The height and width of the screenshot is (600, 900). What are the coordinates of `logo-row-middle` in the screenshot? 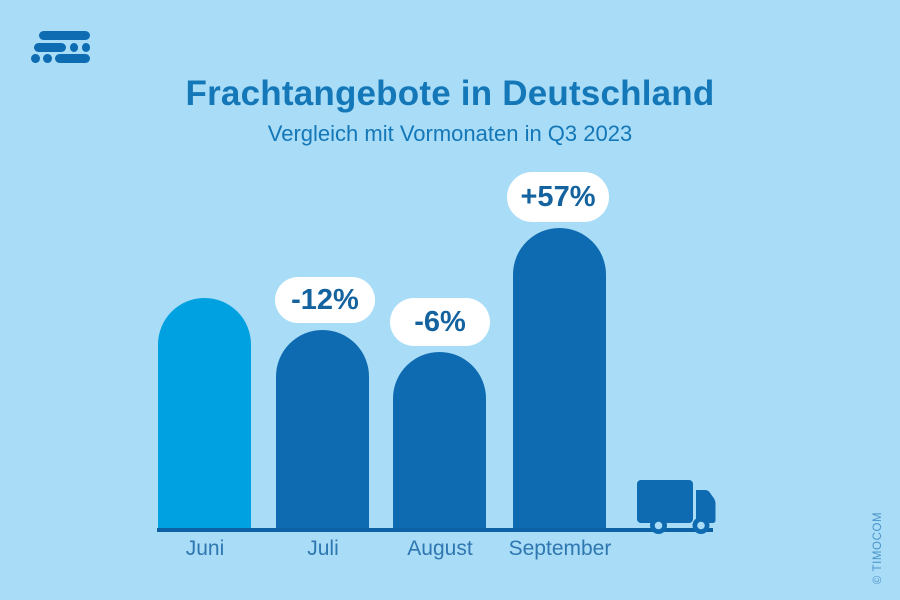 It's located at (62, 47).